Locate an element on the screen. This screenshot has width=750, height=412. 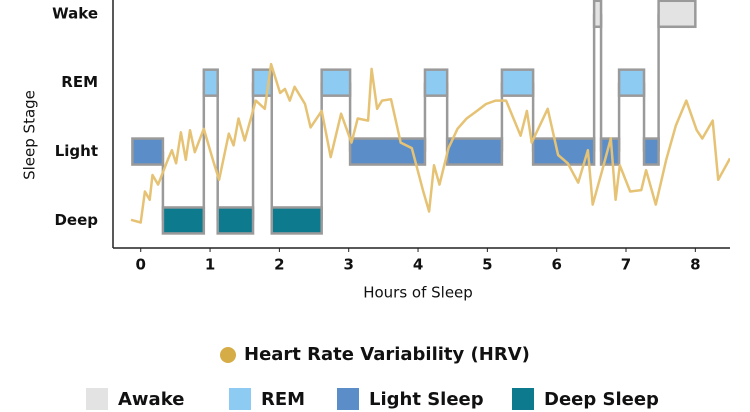
y-tick-label: REM is located at coordinates (79, 82).